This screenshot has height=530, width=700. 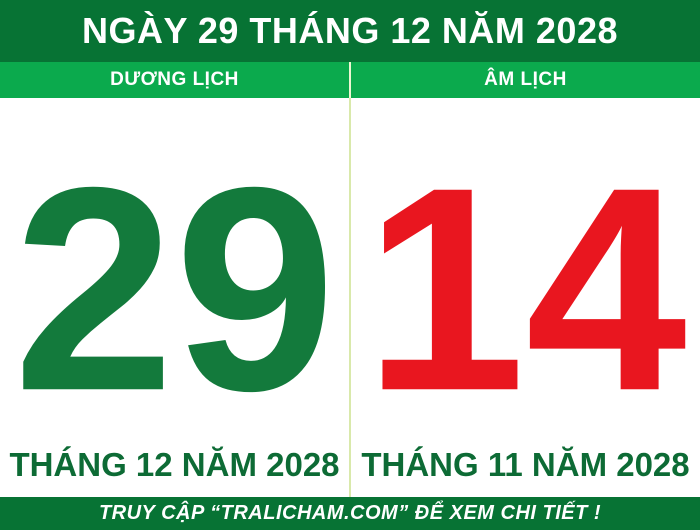 I want to click on lunar-calendar-label: ÂM LỊCH, so click(x=525, y=79).